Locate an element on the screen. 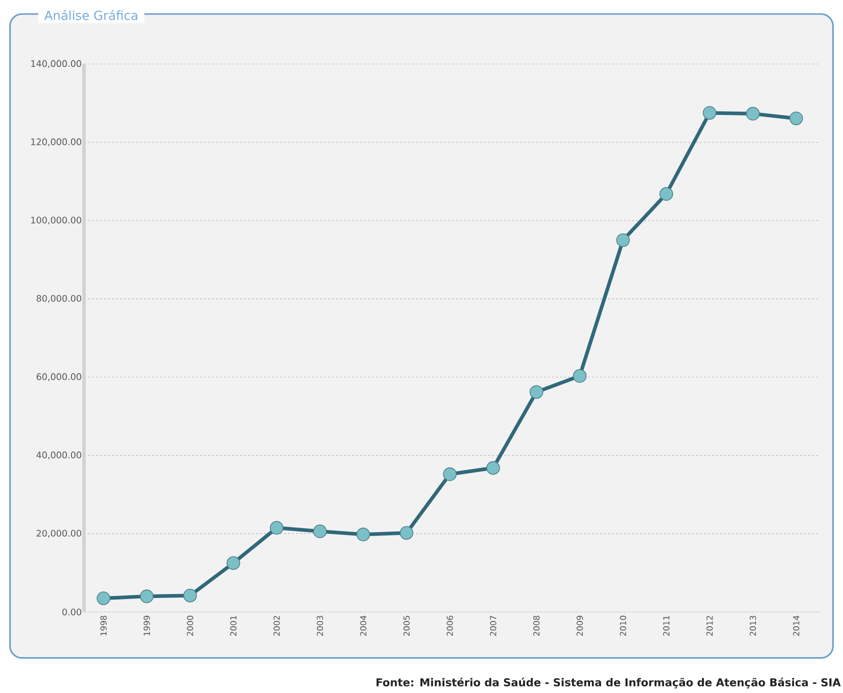 Image resolution: width=843 pixels, height=693 pixels. x-tick-label: 2011 is located at coordinates (666, 626).